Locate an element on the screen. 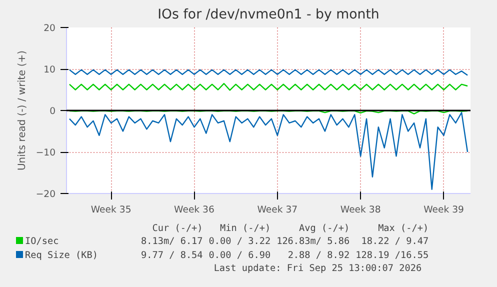 The image size is (497, 287). text: 18.22 / 9.47 is located at coordinates (395, 242).